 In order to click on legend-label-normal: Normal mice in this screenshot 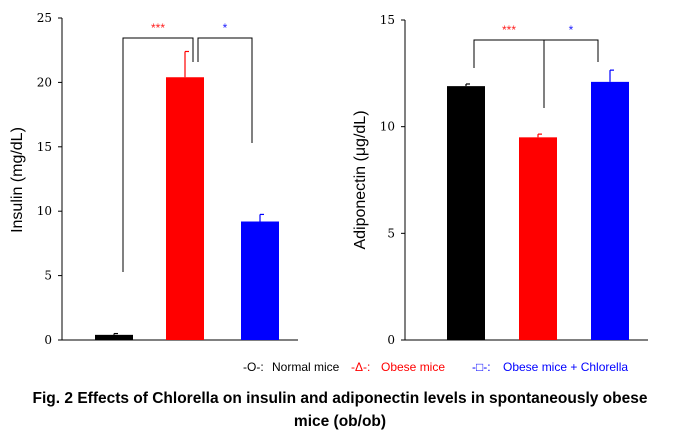, I will do `click(306, 367)`.